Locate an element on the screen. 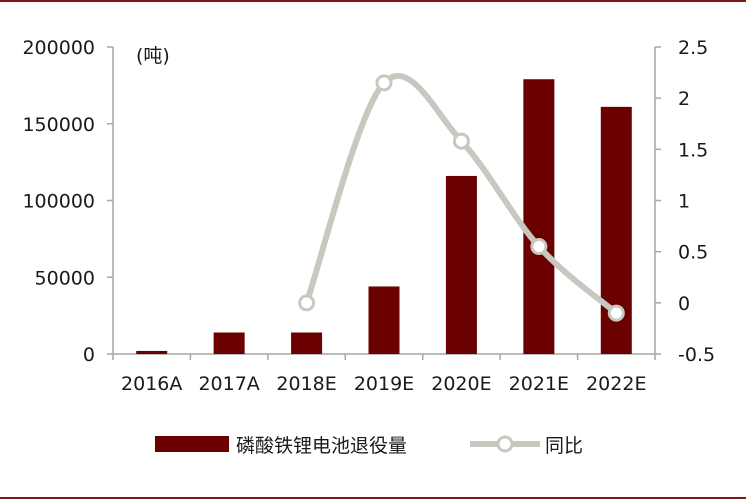  legend-bar-label: 磷酸铁锂电池退役量 is located at coordinates (321, 446).